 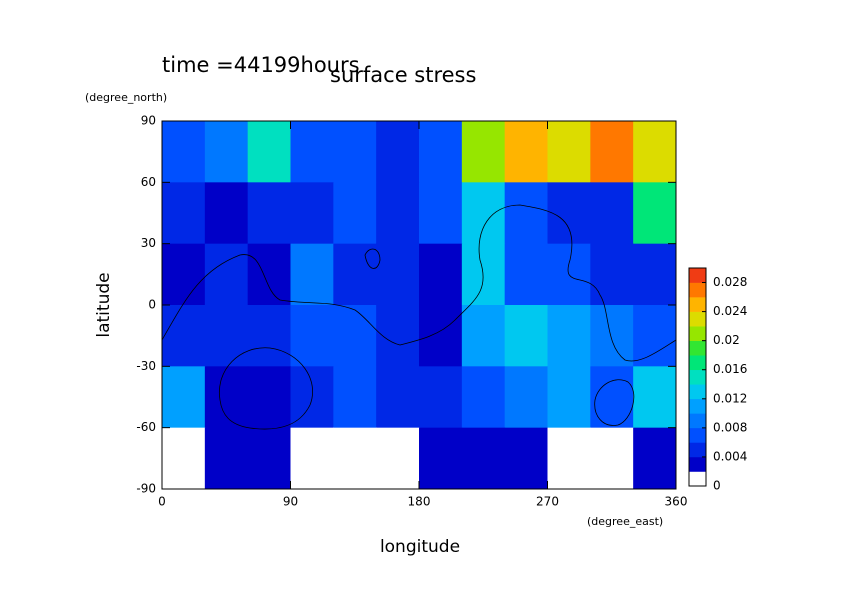 What do you see at coordinates (146, 427) in the screenshot?
I see `y-tick-label: -60` at bounding box center [146, 427].